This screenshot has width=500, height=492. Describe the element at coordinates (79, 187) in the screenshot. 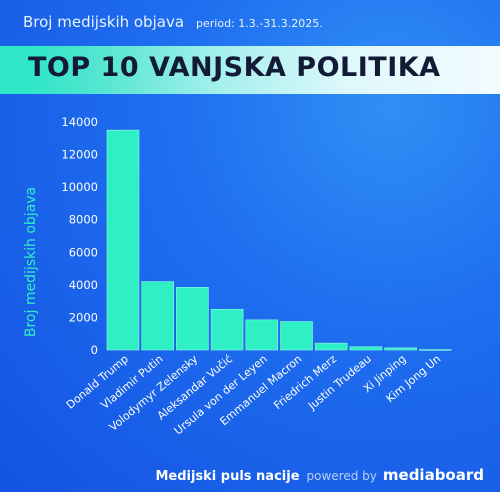

I see `y-tick-label: 10000` at that location.